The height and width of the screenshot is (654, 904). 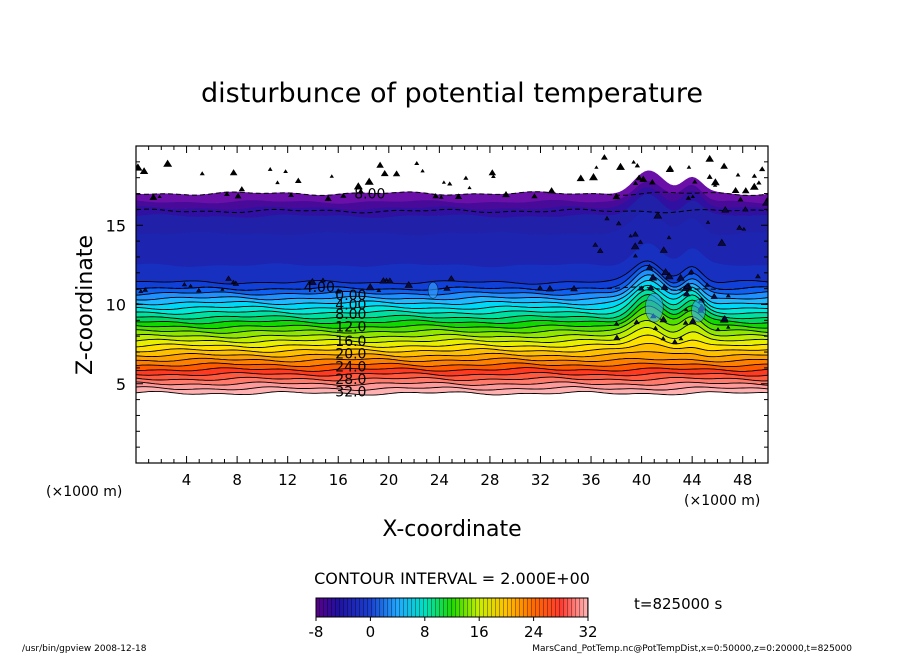 I want to click on colorbar-tick-label: 24, so click(x=533, y=632).